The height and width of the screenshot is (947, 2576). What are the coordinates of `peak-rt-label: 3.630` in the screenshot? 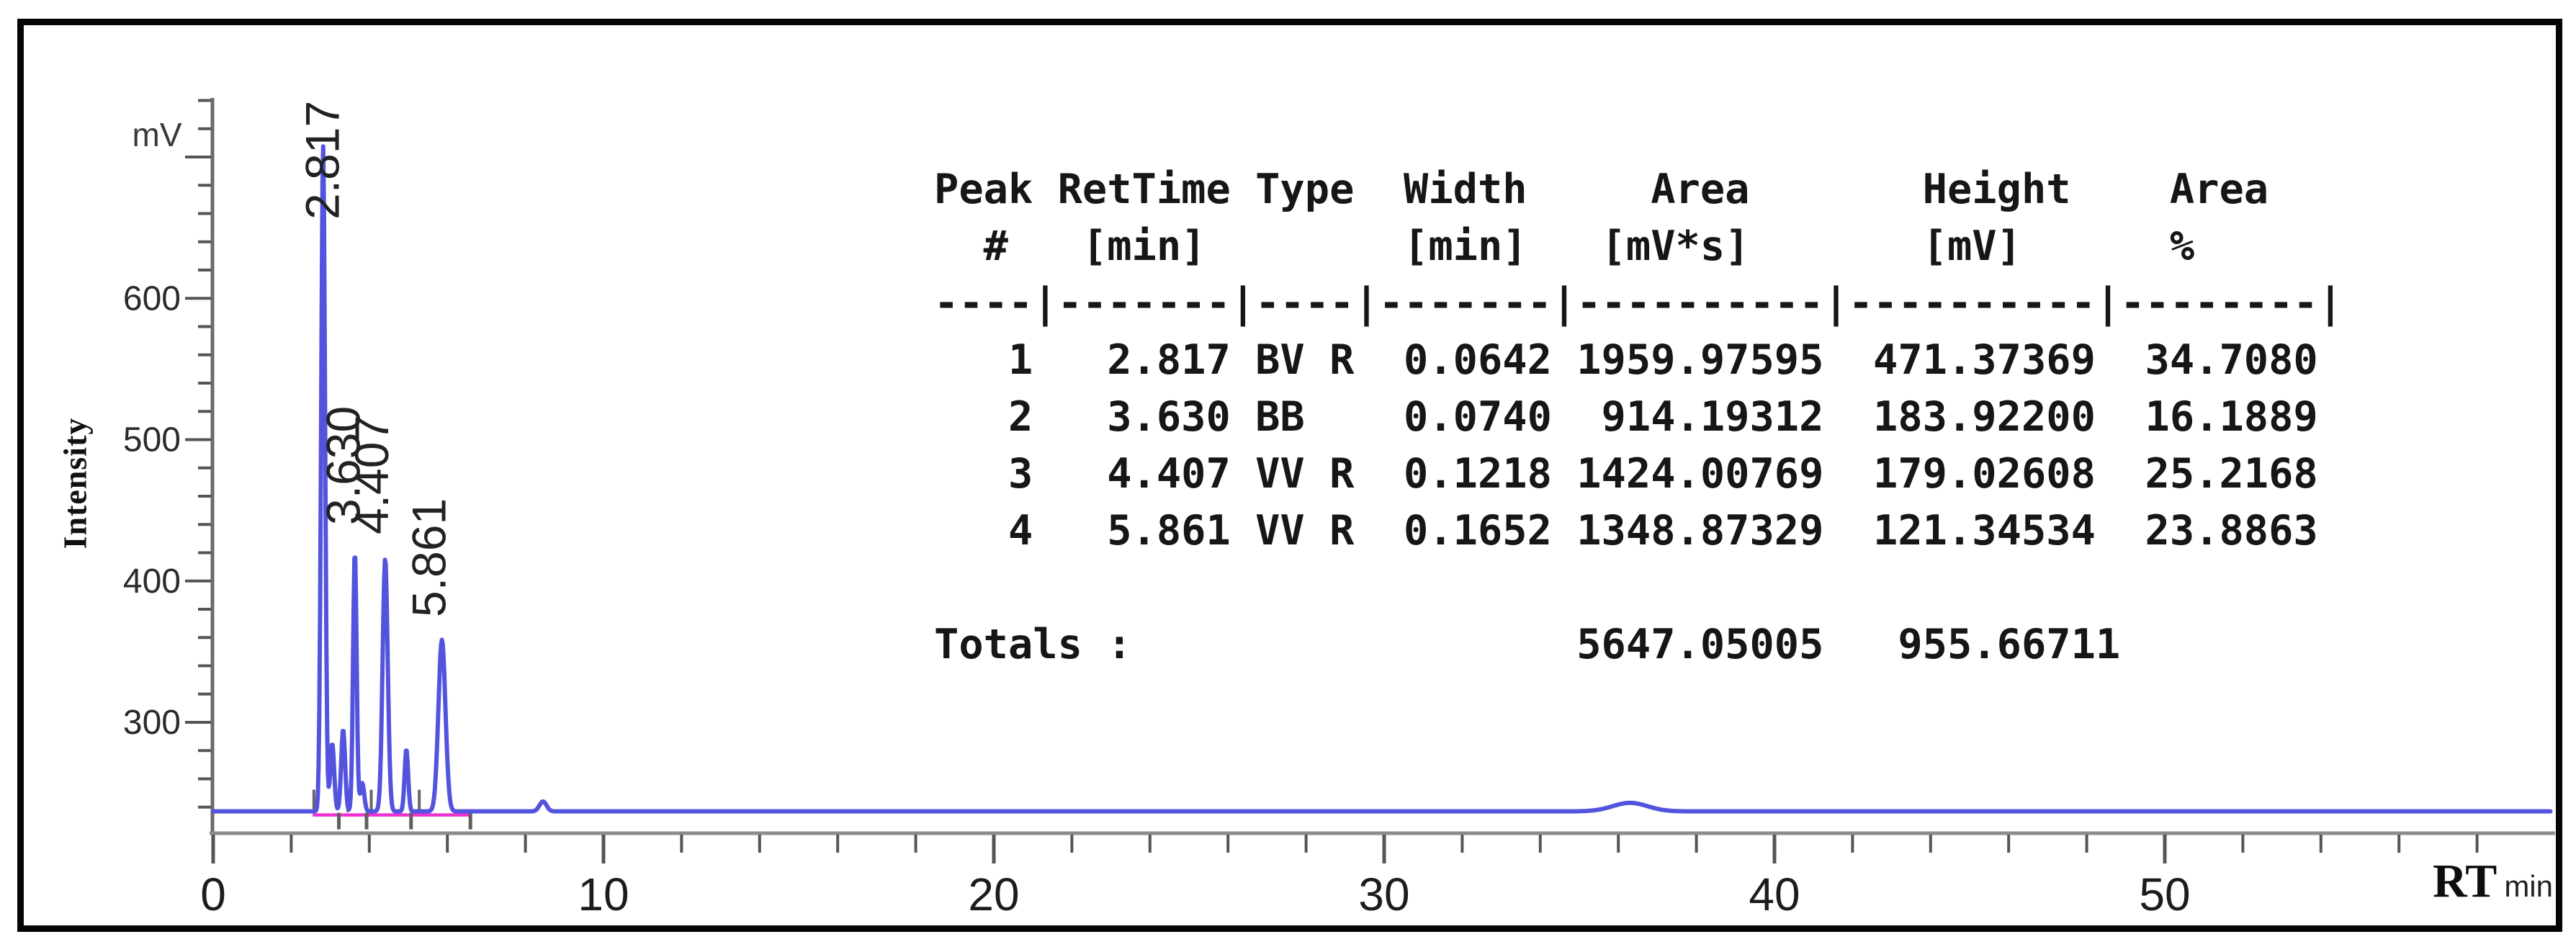 It's located at (343, 465).